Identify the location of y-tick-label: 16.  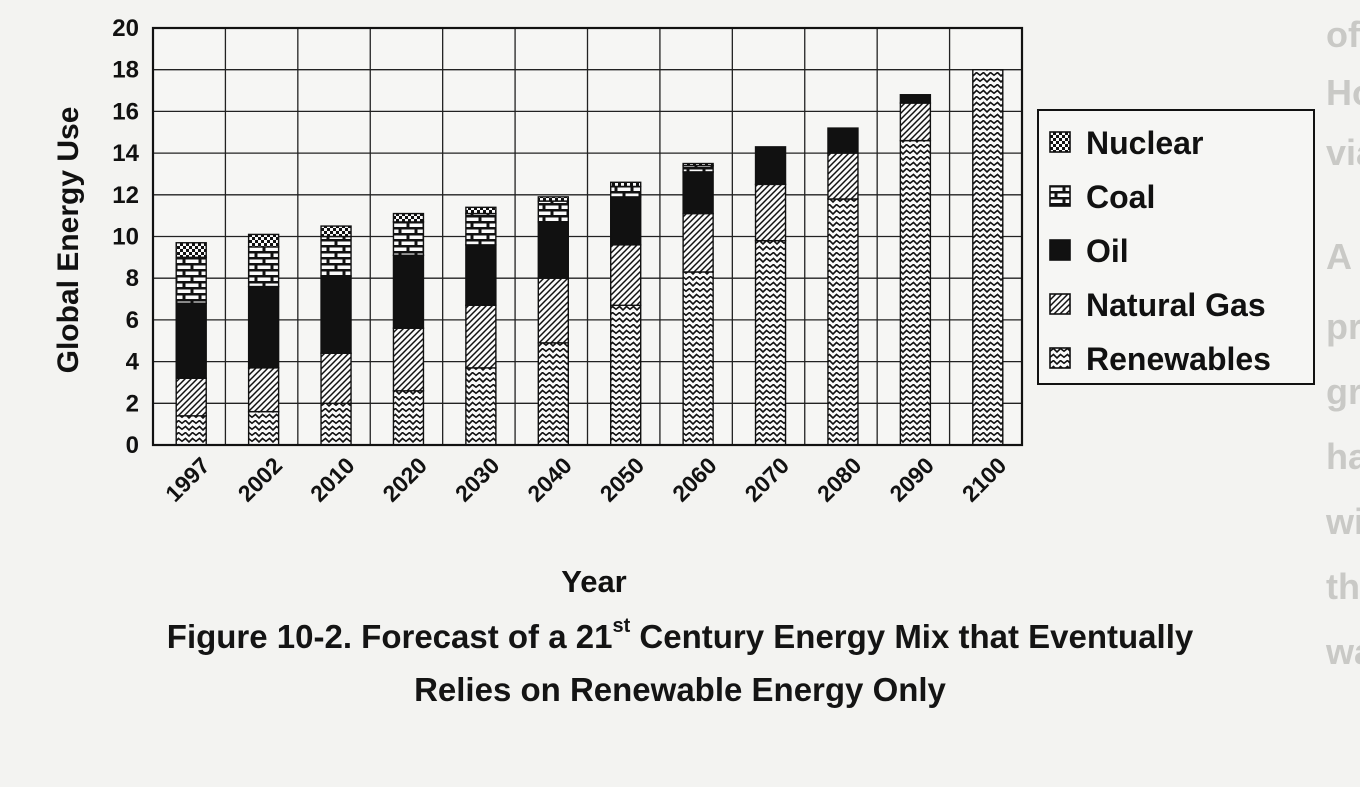
(125, 111).